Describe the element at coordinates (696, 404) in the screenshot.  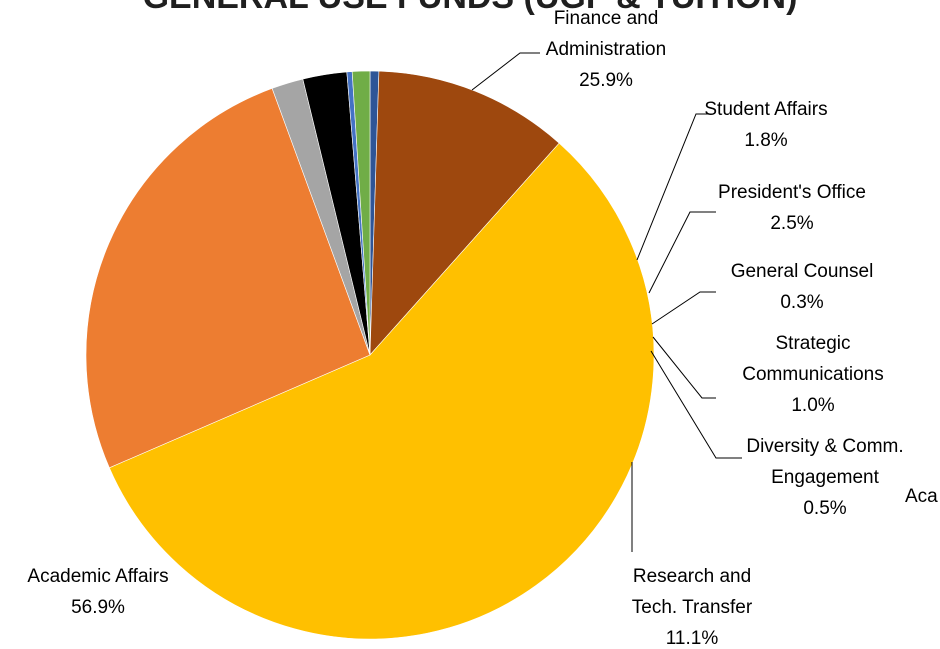
I see `leader-line-diversity-comm-engagement` at that location.